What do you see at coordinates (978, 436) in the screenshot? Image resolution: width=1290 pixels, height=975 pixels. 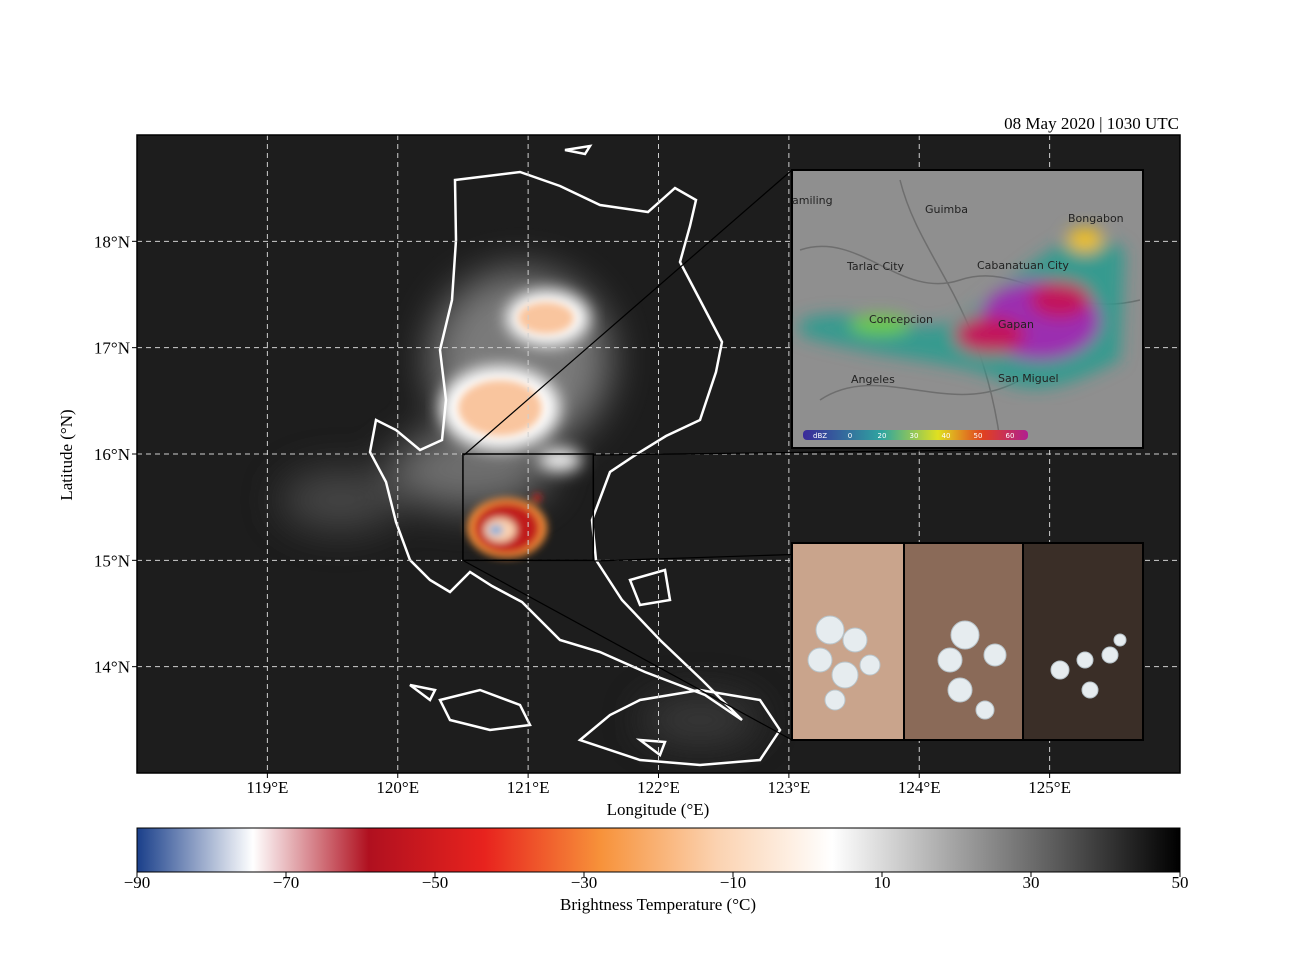 I see `radar-legend-tick: 50` at bounding box center [978, 436].